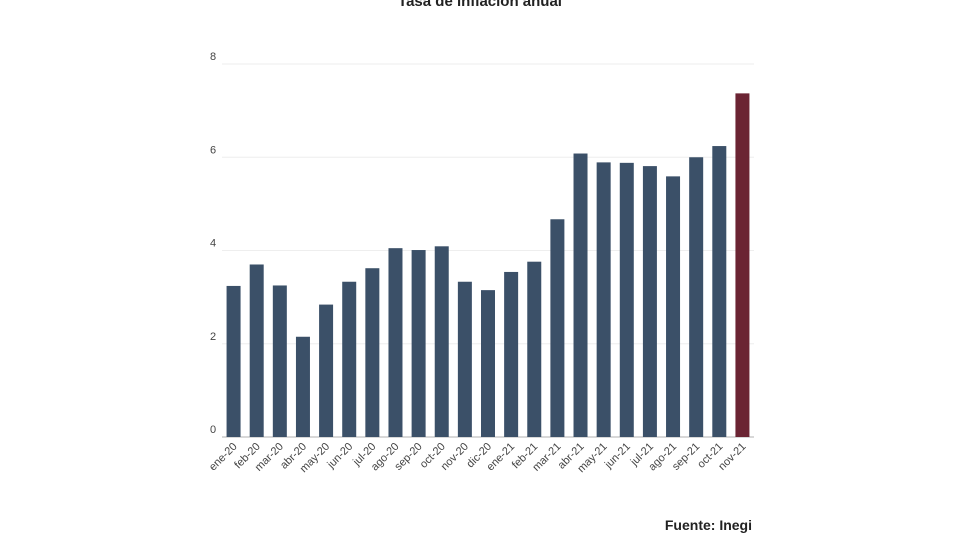 The height and width of the screenshot is (540, 960). What do you see at coordinates (213, 430) in the screenshot?
I see `y-tick-label: 0` at bounding box center [213, 430].